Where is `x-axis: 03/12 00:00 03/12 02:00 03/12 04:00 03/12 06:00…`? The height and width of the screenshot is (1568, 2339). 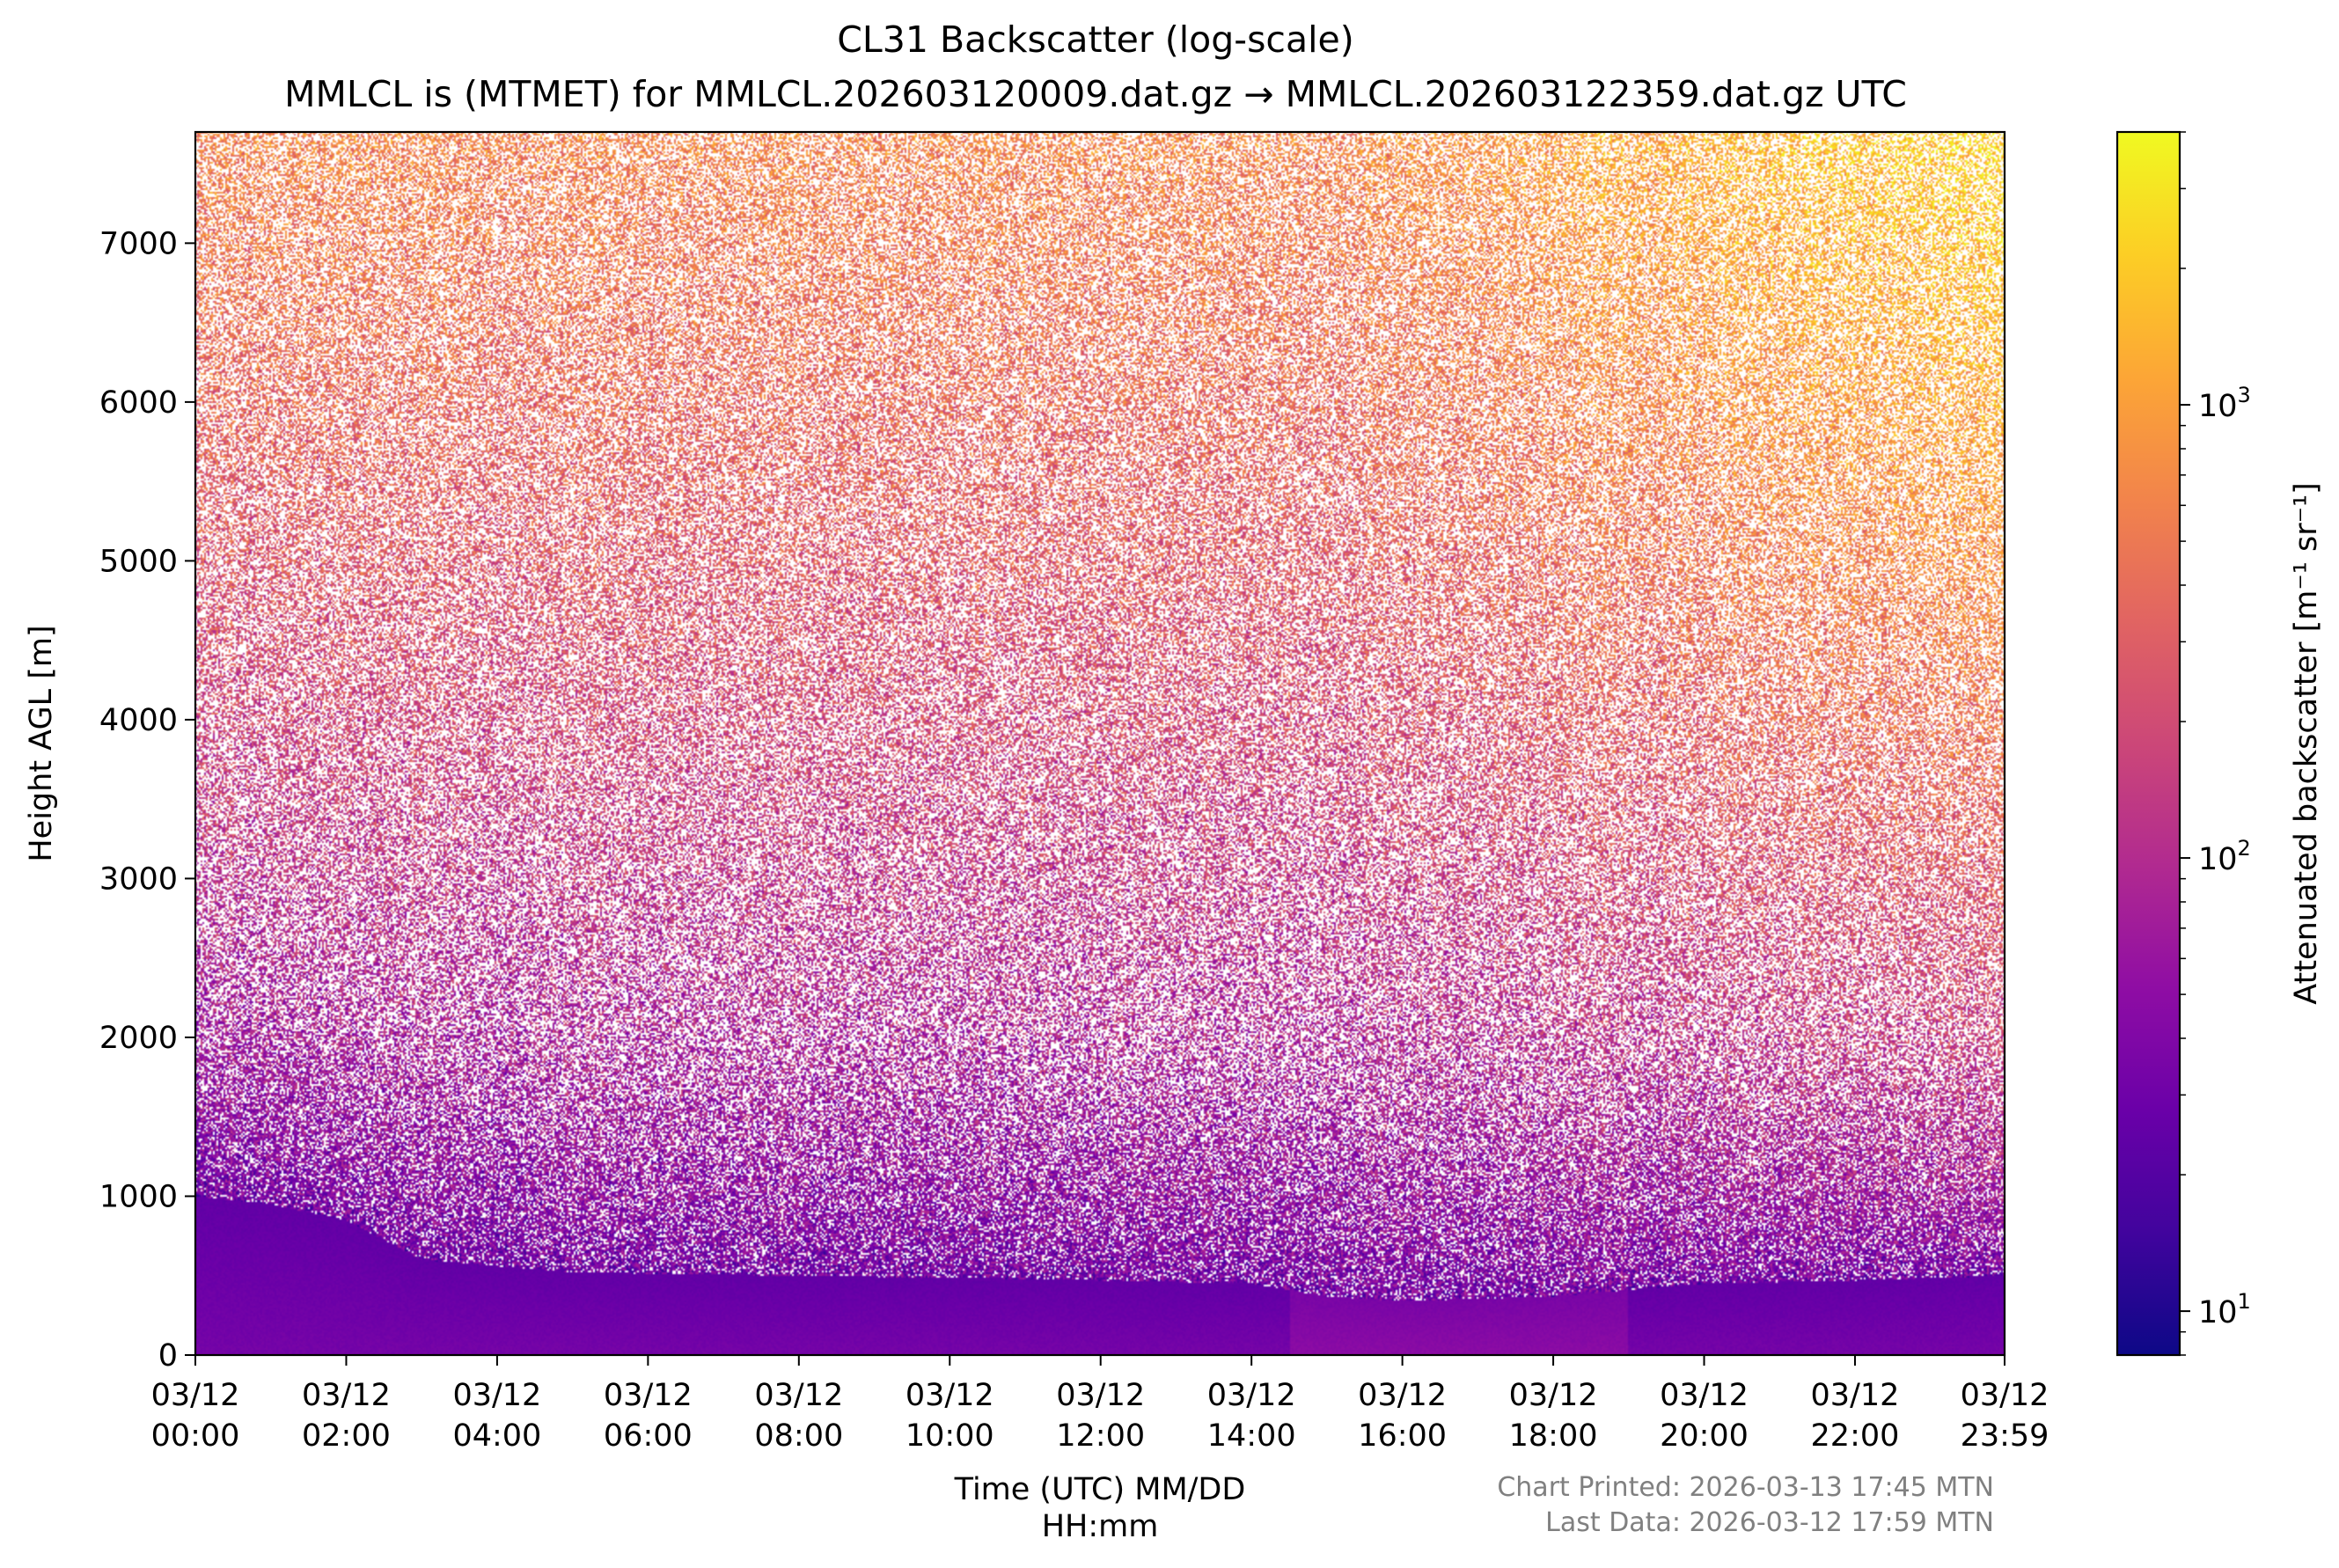
x-axis: 03/12 00:00 03/12 02:00 03/12 04:00 03/12 06:00… is located at coordinates (1100, 1404).